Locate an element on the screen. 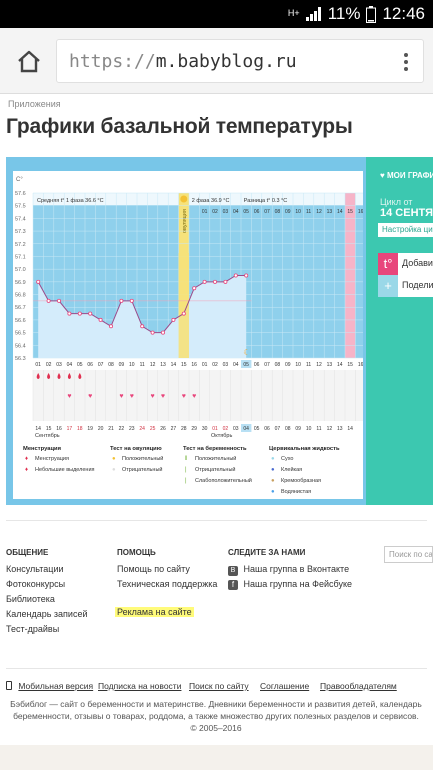  legend-icon: | is located at coordinates (186, 481).